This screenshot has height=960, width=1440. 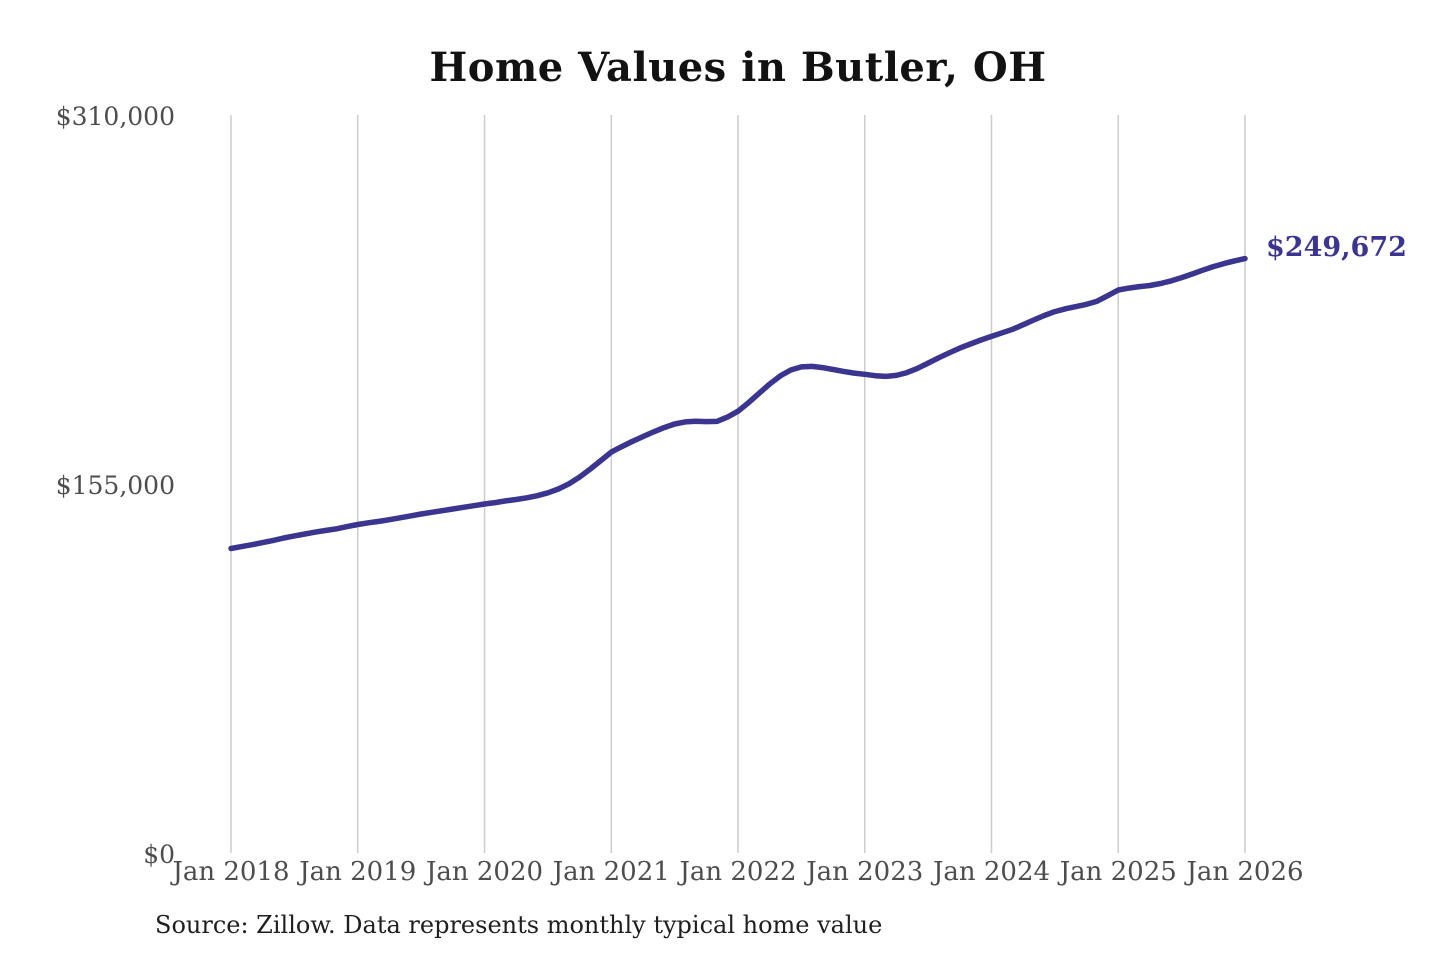 What do you see at coordinates (159, 854) in the screenshot?
I see `y-tick-label: $0` at bounding box center [159, 854].